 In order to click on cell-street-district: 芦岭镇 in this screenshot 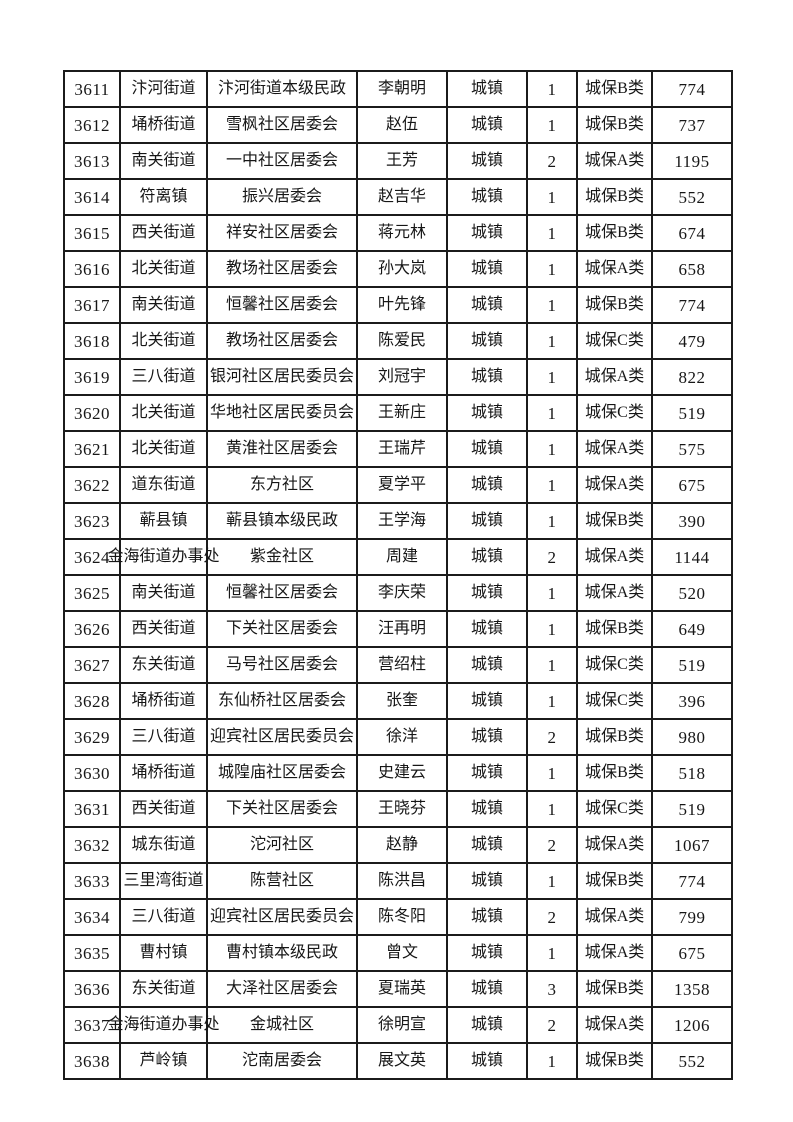, I will do `click(163, 1061)`.